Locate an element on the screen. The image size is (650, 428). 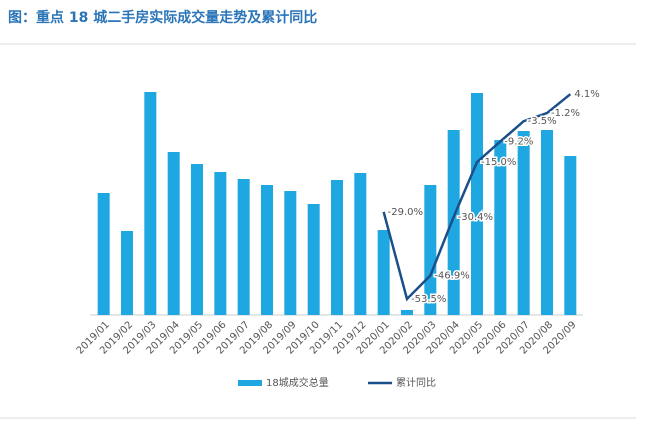
data-label: -15.0% is located at coordinates (498, 162).